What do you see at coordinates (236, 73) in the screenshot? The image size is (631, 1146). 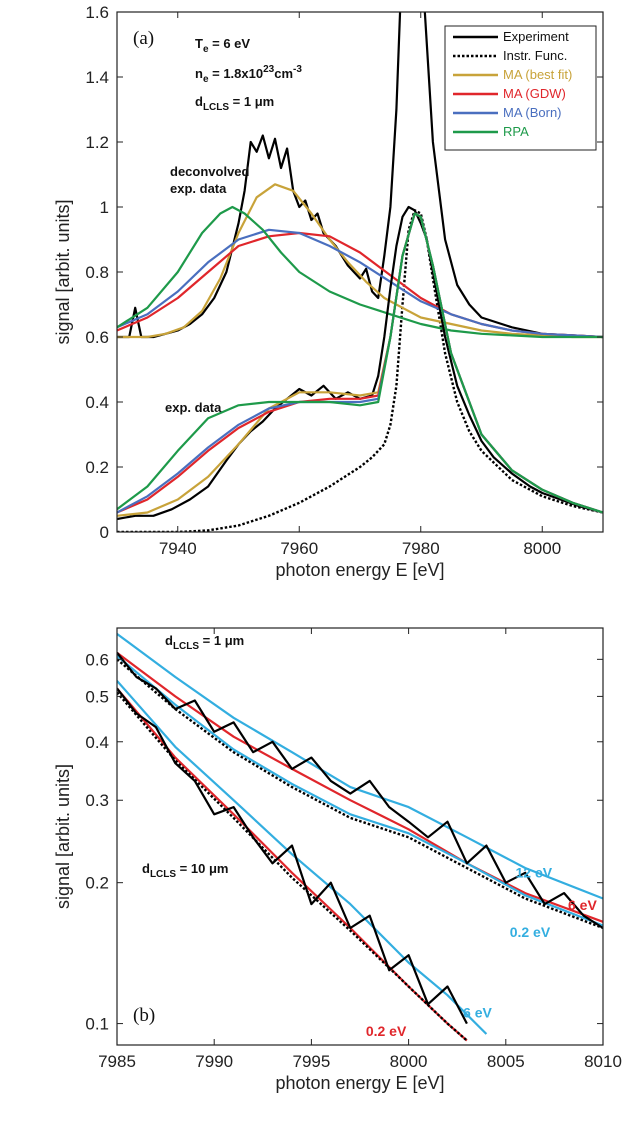 I see `annotation-density-rest: = 1.8x10` at bounding box center [236, 73].